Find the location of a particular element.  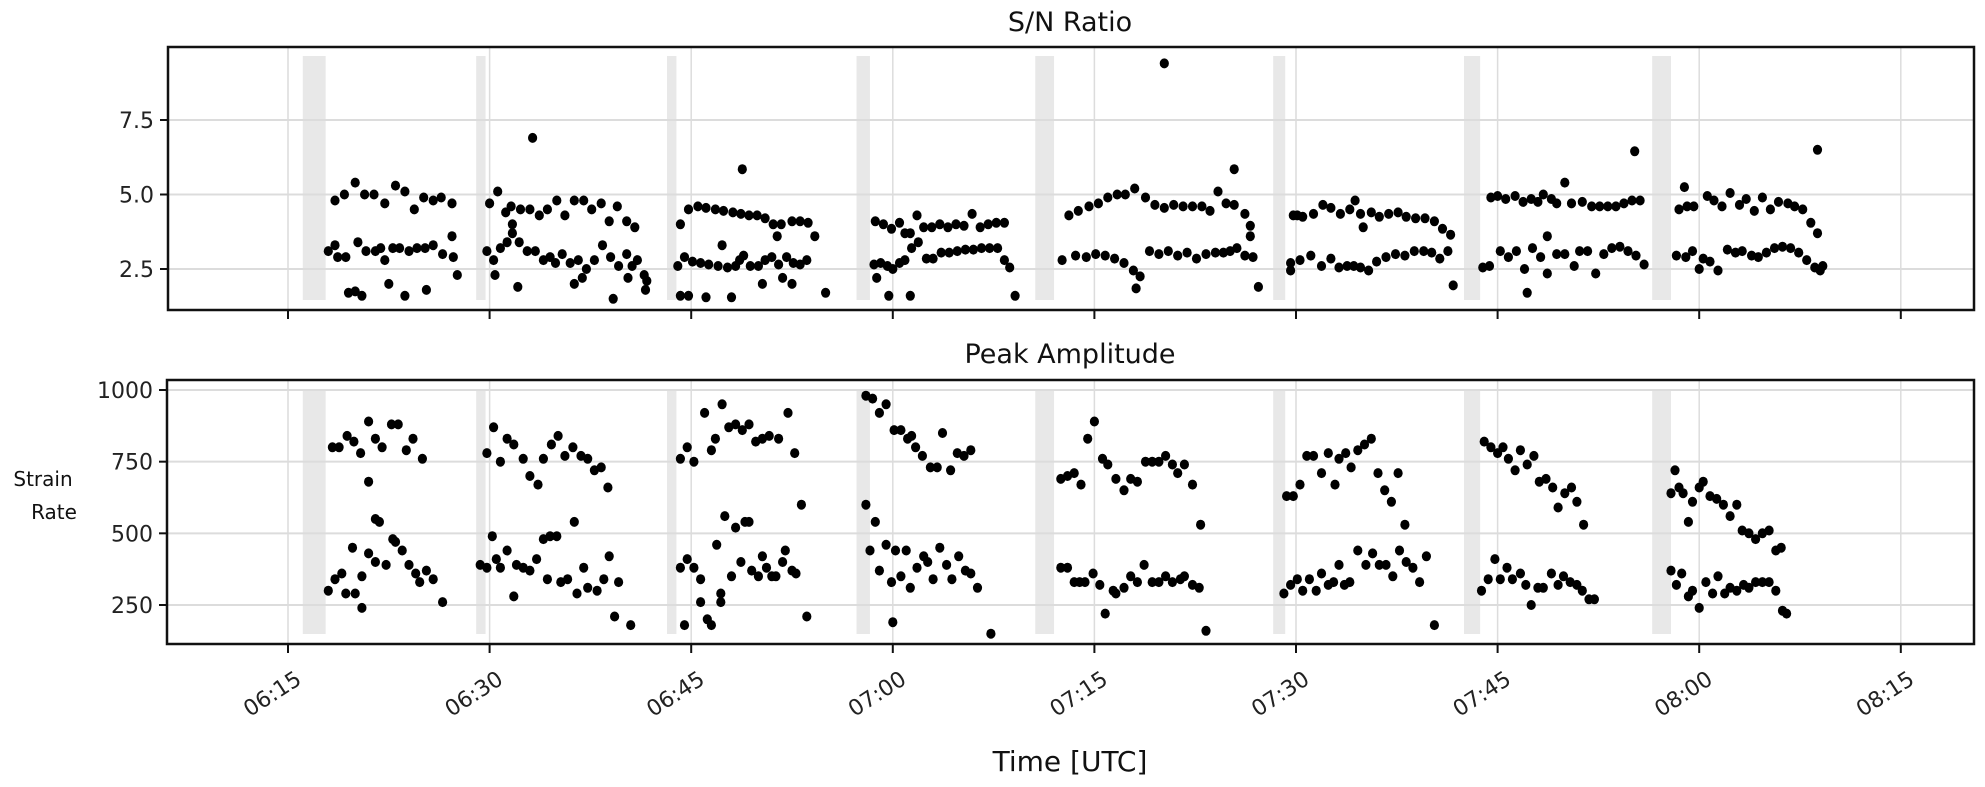

y-tick-label: 1000 is located at coordinates (125, 391).